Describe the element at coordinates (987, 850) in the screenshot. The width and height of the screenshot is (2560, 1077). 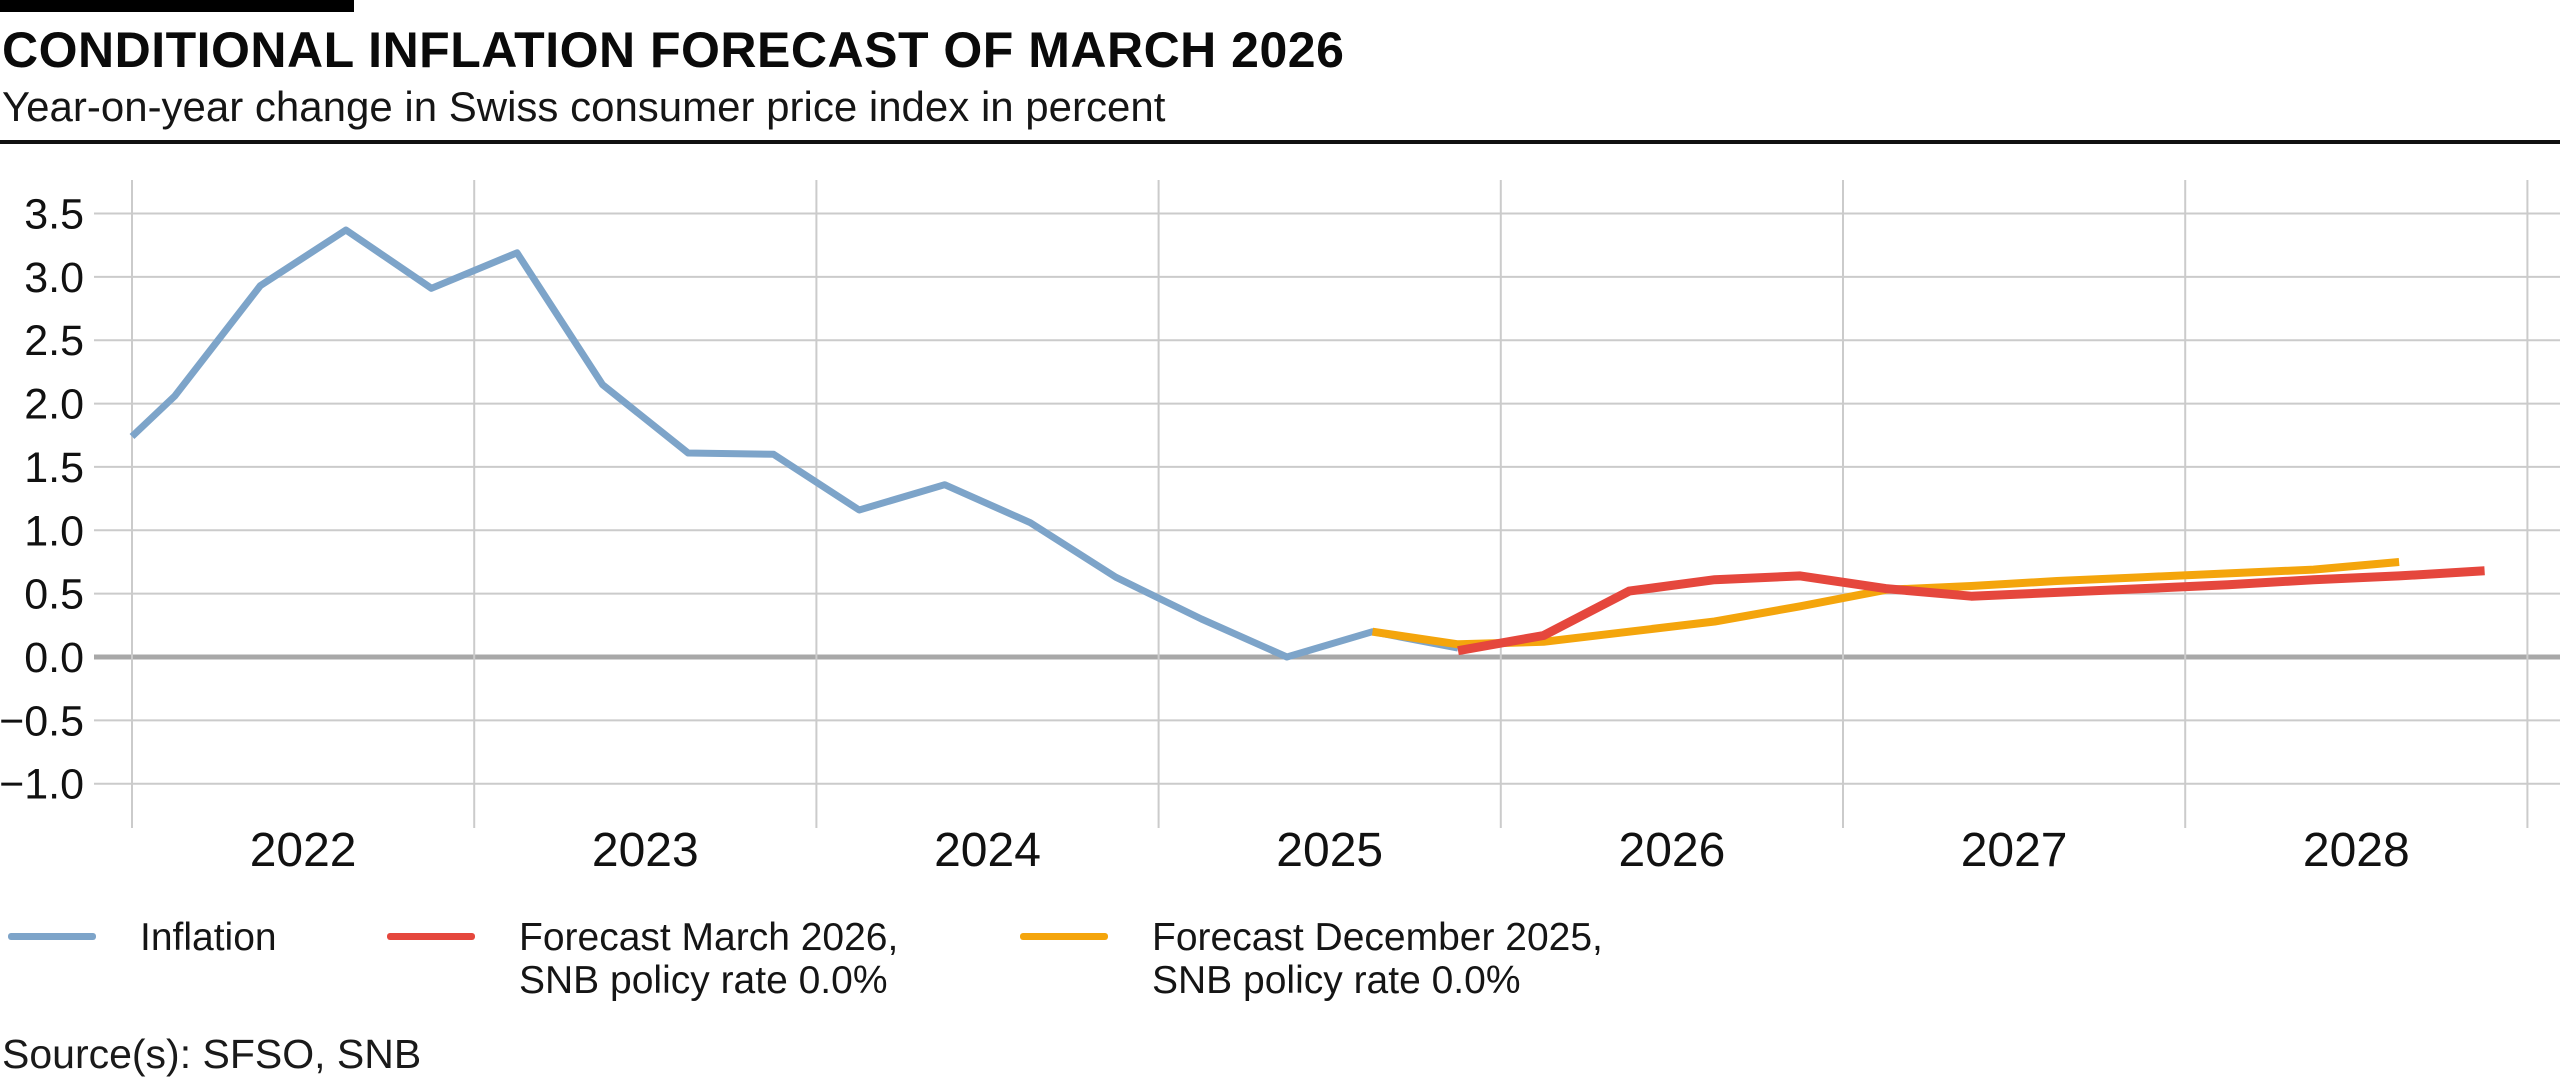
I see `x-axis-label: 2024` at that location.